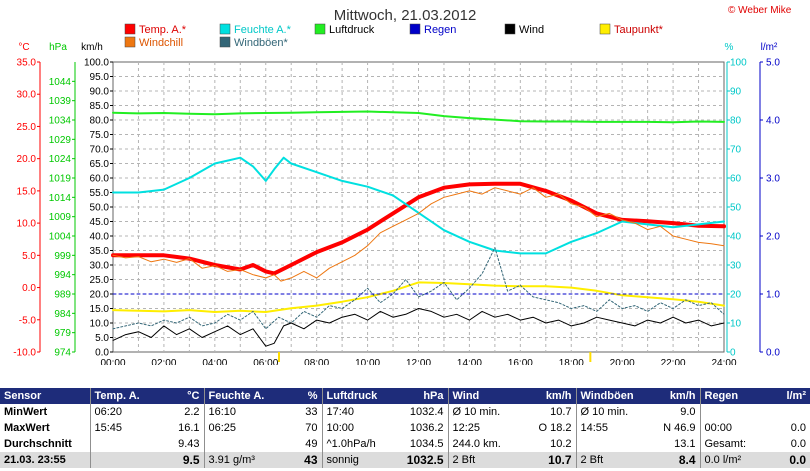 Image resolution: width=810 pixels, height=471 pixels. I want to click on hum-tick-label: 0, so click(733, 353).